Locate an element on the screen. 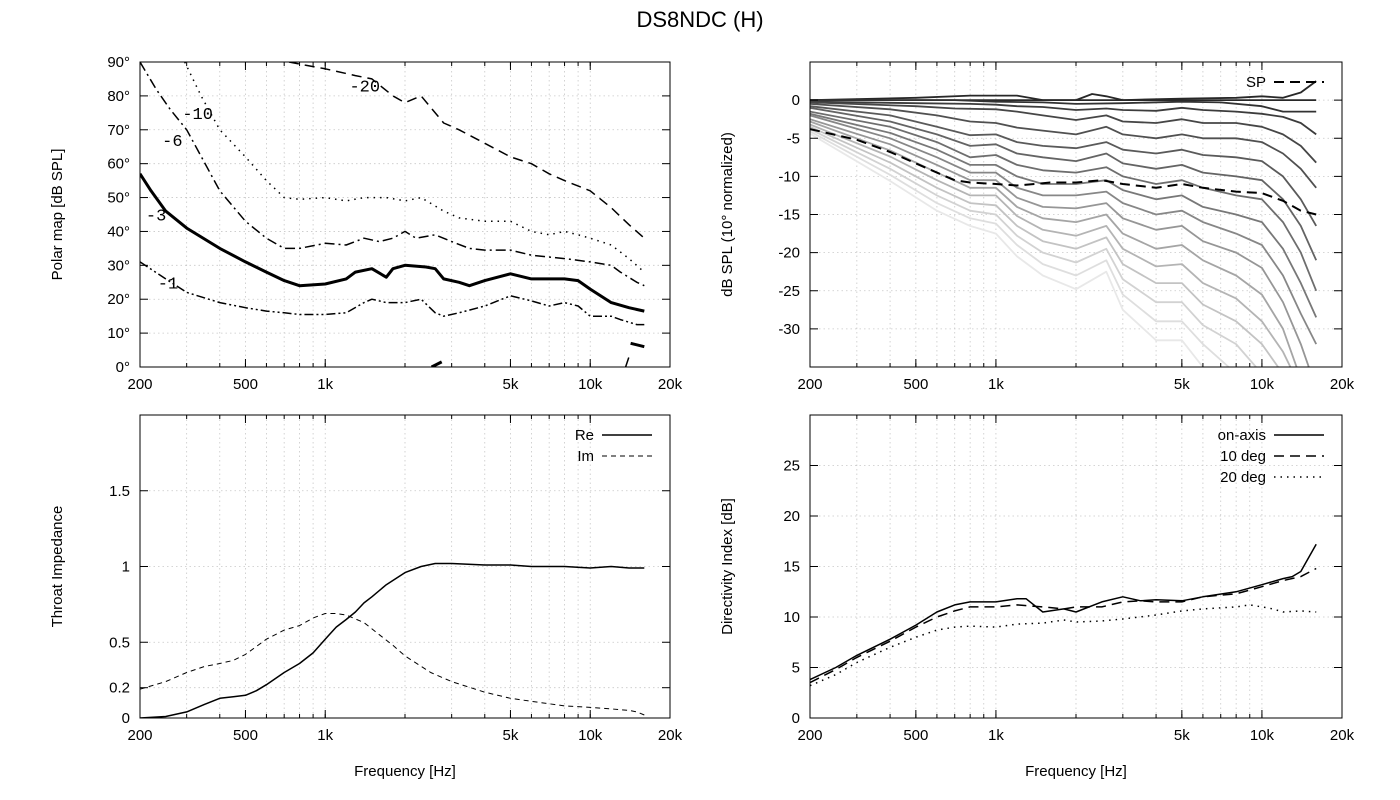 The width and height of the screenshot is (1400, 800). y-tick-label: -25 is located at coordinates (789, 291).